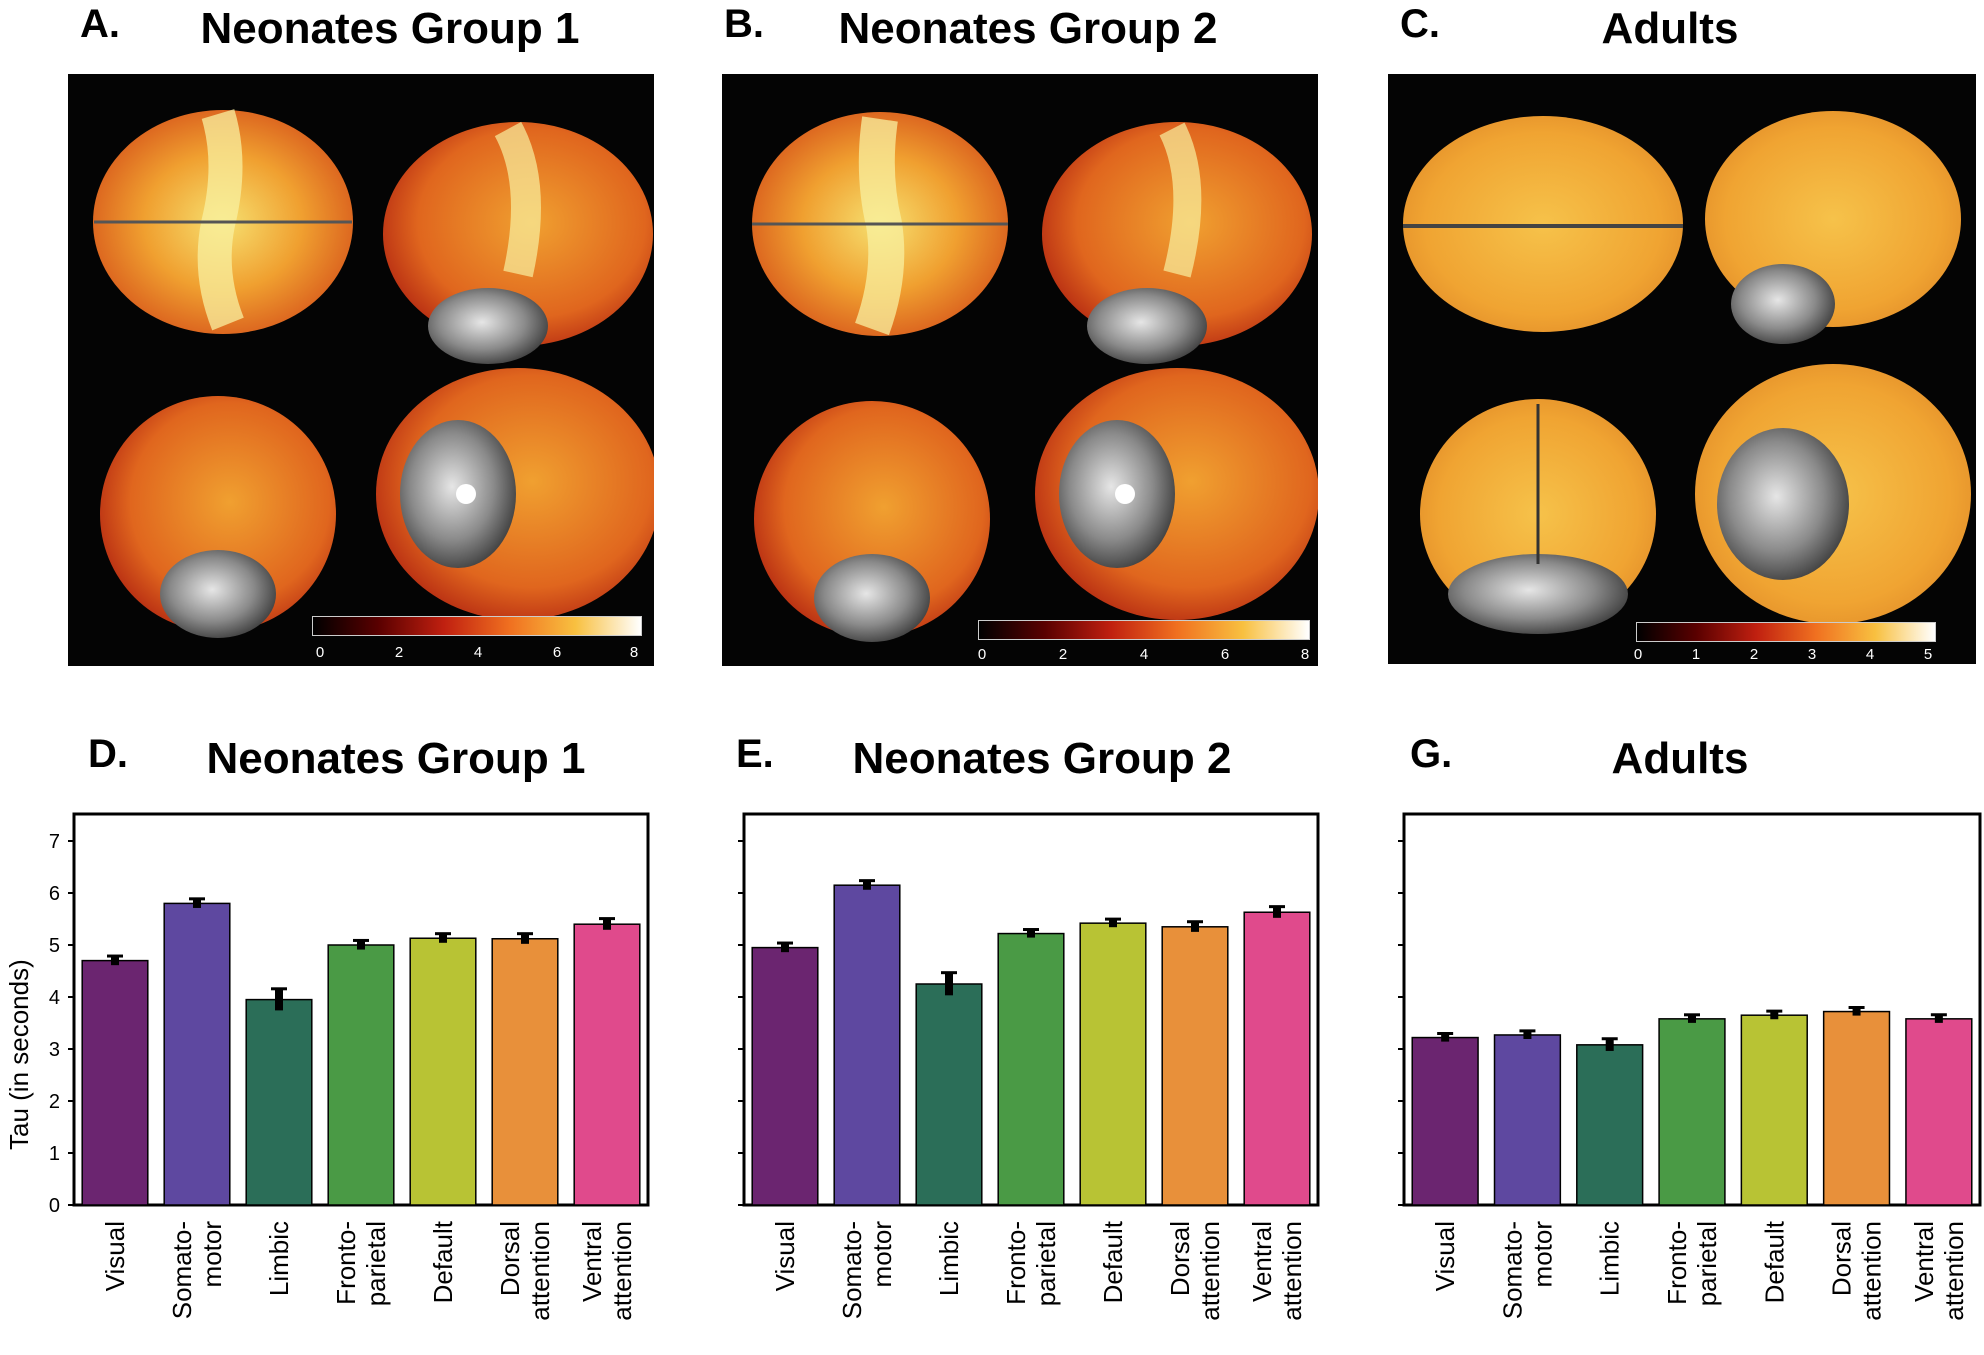  Describe the element at coordinates (54, 1206) in the screenshot. I see `y-tick-label: 0` at that location.